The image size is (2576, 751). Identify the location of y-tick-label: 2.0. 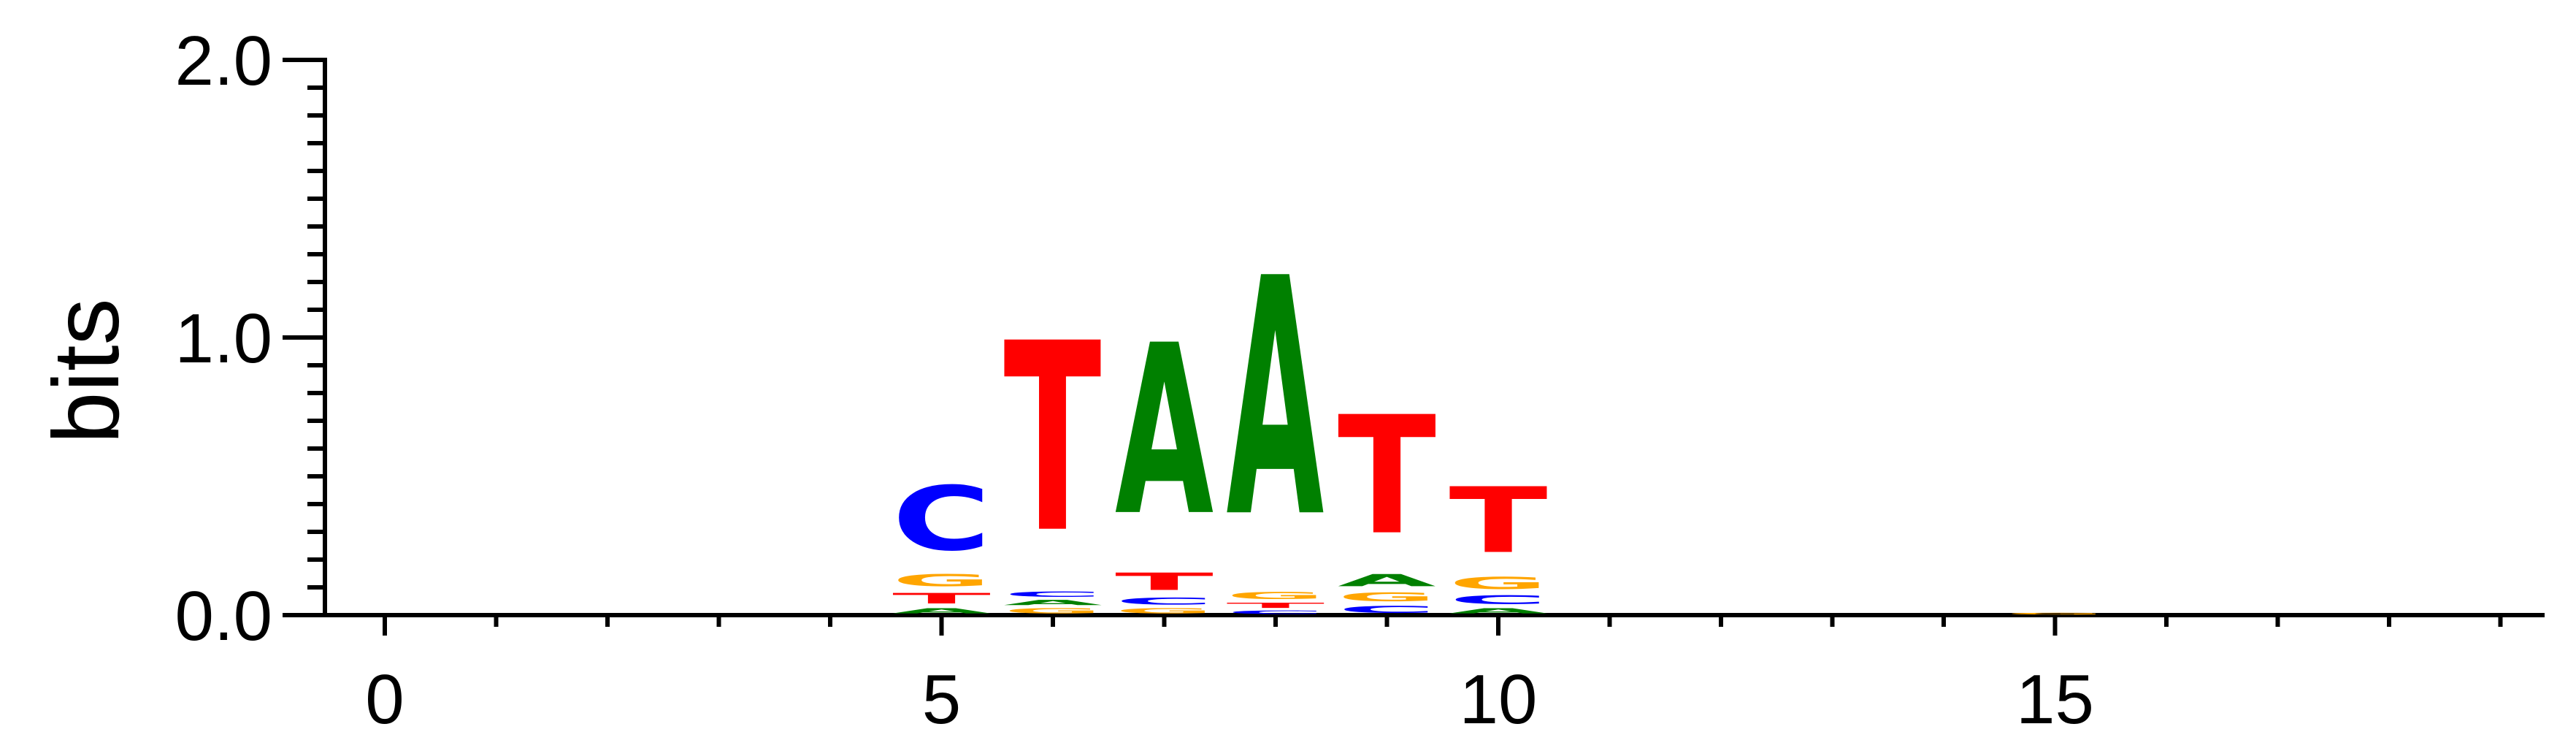
(224, 61).